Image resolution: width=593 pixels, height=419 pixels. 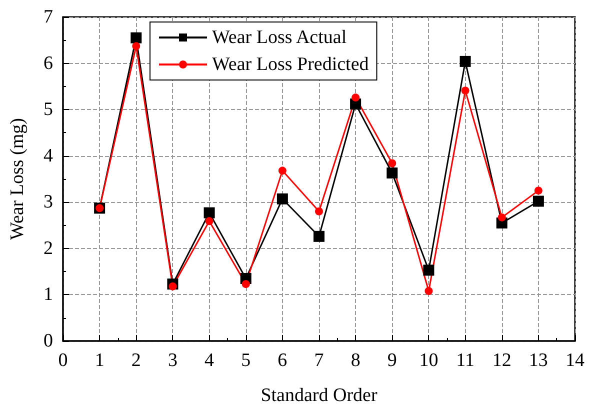 I want to click on x-tick-label: 2, so click(x=136, y=360).